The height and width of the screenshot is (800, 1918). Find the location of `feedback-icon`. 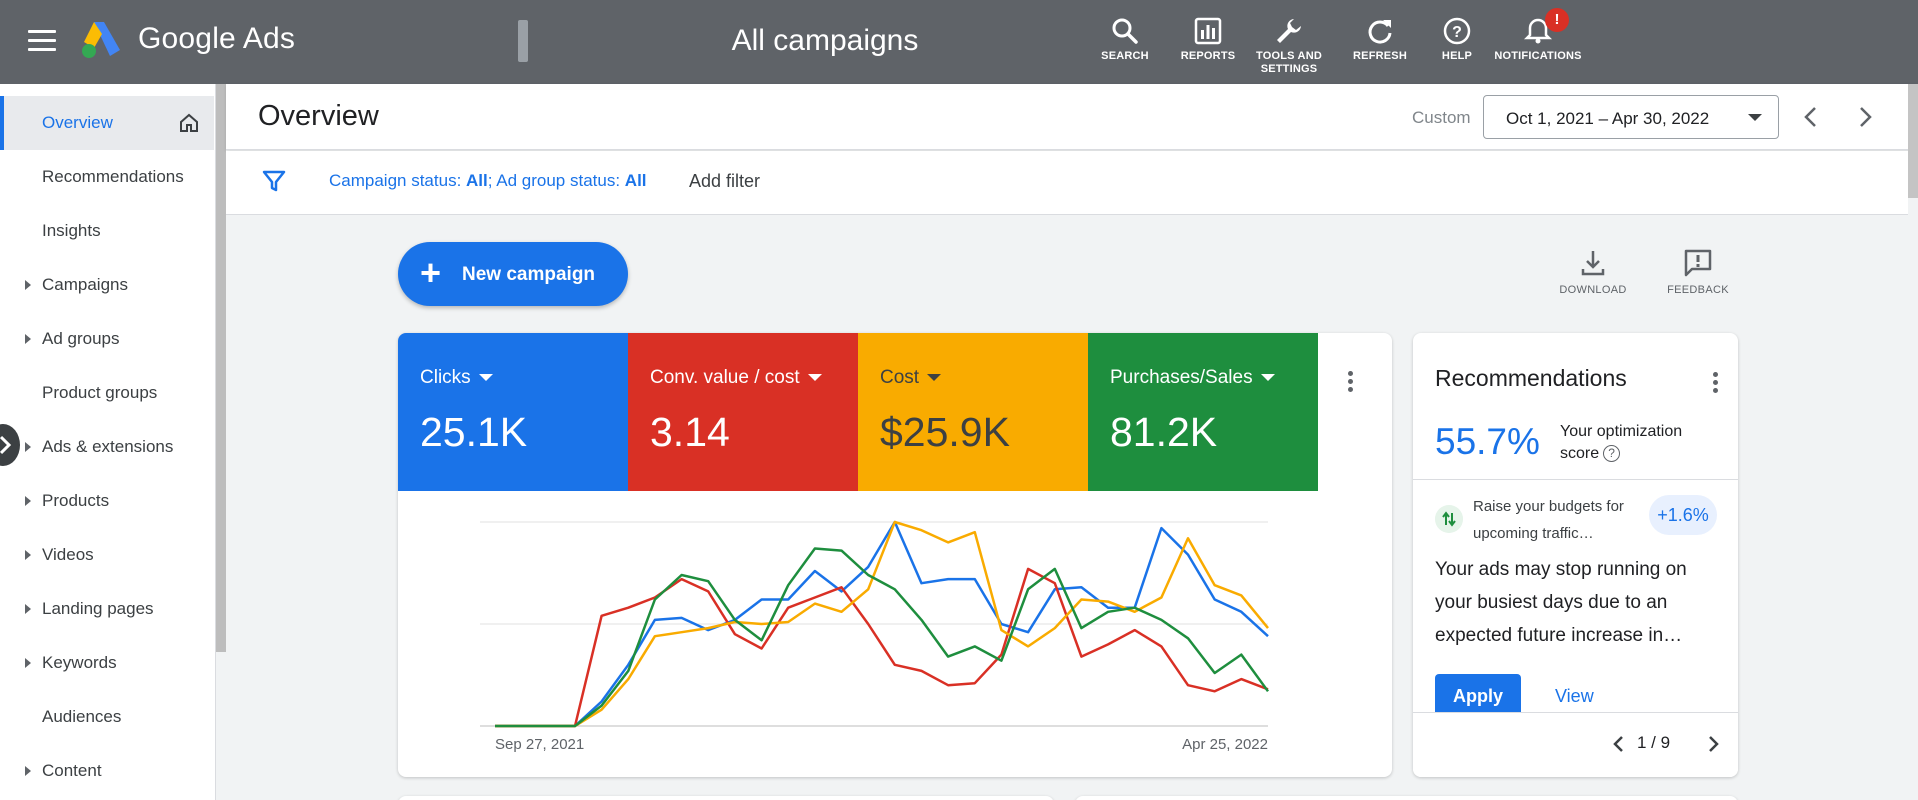

feedback-icon is located at coordinates (1698, 263).